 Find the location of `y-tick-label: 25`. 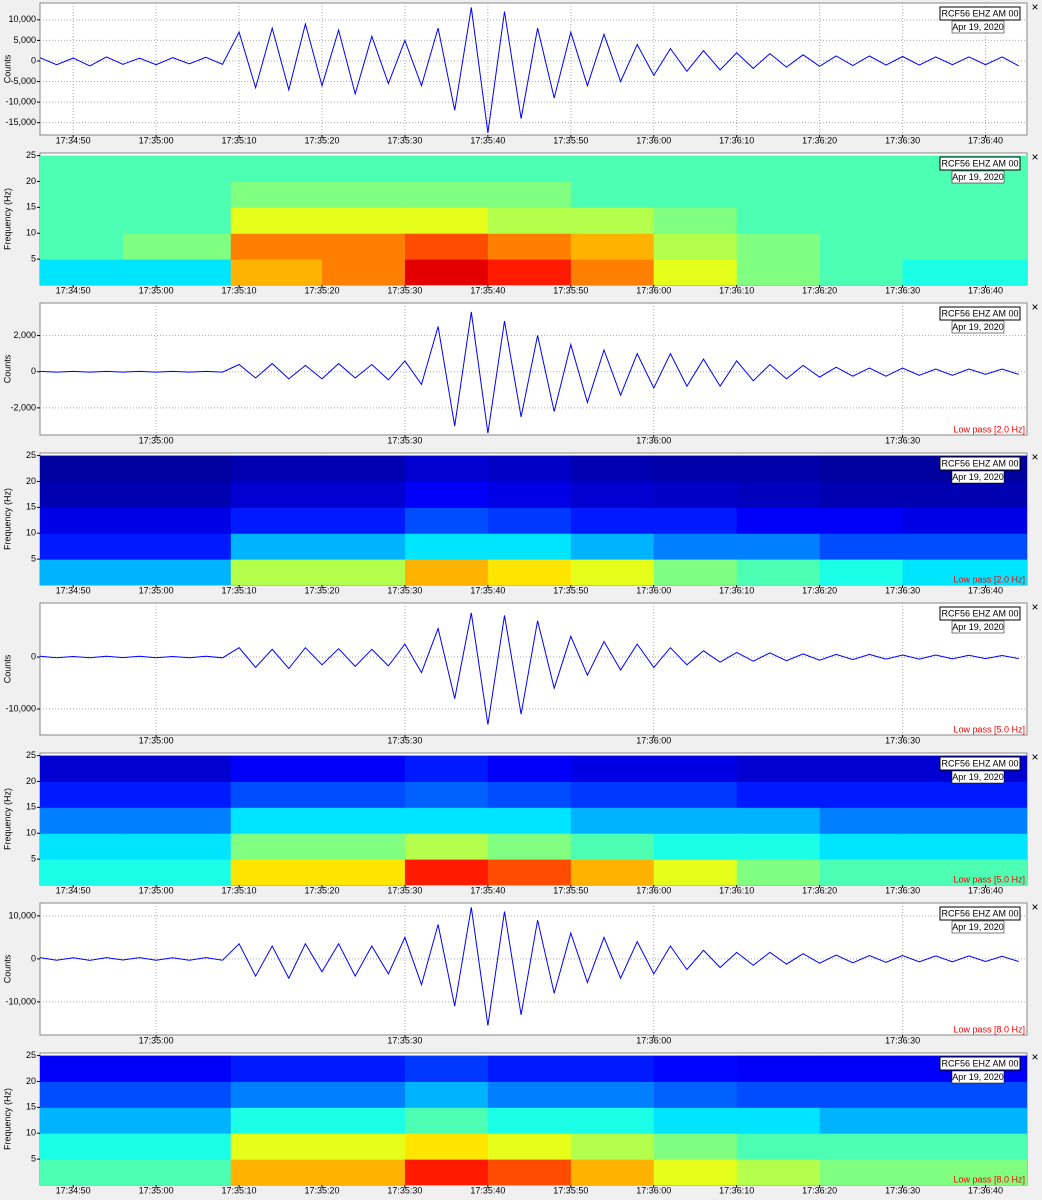

y-tick-label: 25 is located at coordinates (31, 755).